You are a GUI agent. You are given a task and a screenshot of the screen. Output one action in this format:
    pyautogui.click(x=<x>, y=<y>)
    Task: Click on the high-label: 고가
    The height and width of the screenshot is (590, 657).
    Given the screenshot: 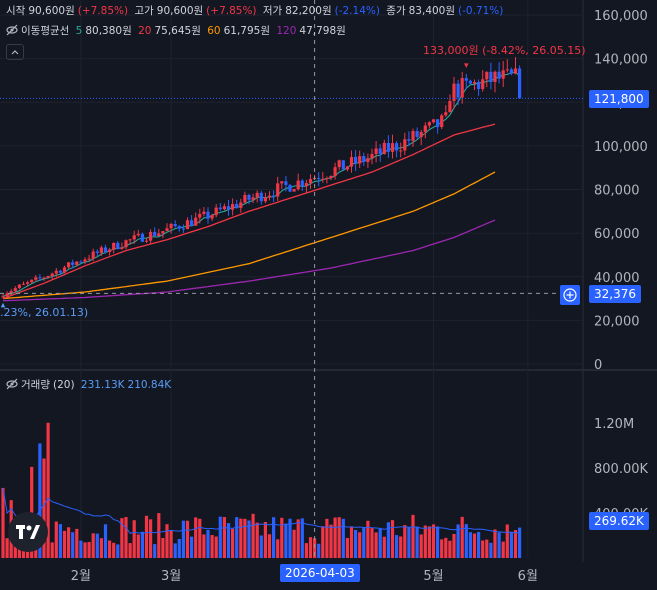 What is the action you would take?
    pyautogui.click(x=144, y=11)
    